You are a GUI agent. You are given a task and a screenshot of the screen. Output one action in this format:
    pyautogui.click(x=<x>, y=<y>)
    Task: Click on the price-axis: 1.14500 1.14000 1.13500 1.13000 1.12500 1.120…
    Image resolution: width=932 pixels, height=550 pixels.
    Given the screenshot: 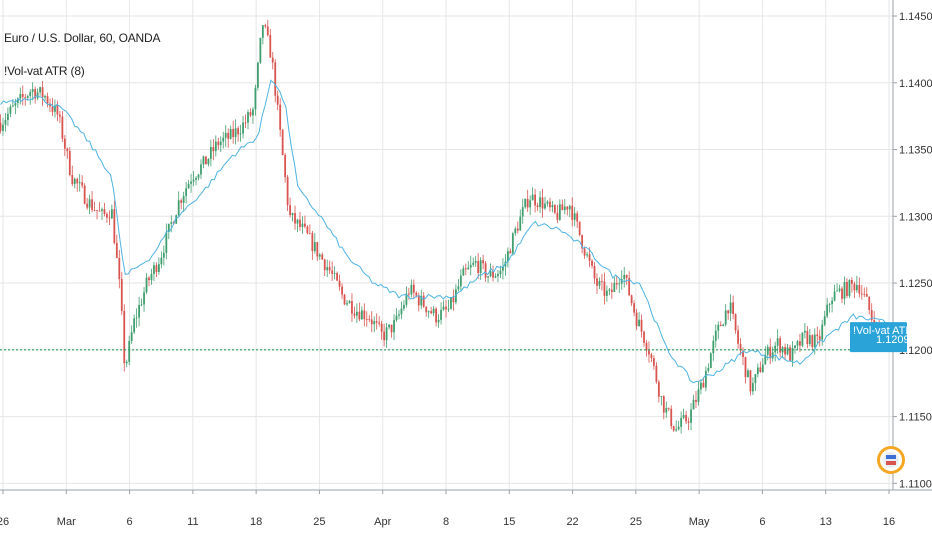 What is the action you would take?
    pyautogui.click(x=912, y=250)
    